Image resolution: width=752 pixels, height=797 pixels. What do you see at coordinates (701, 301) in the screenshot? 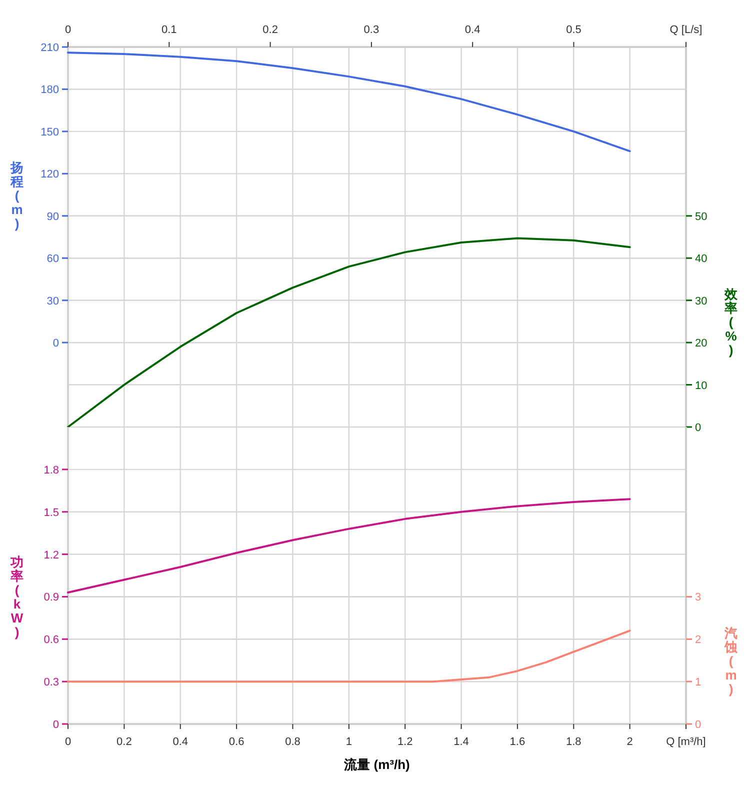
I see `y2-tick-label: 30` at bounding box center [701, 301].